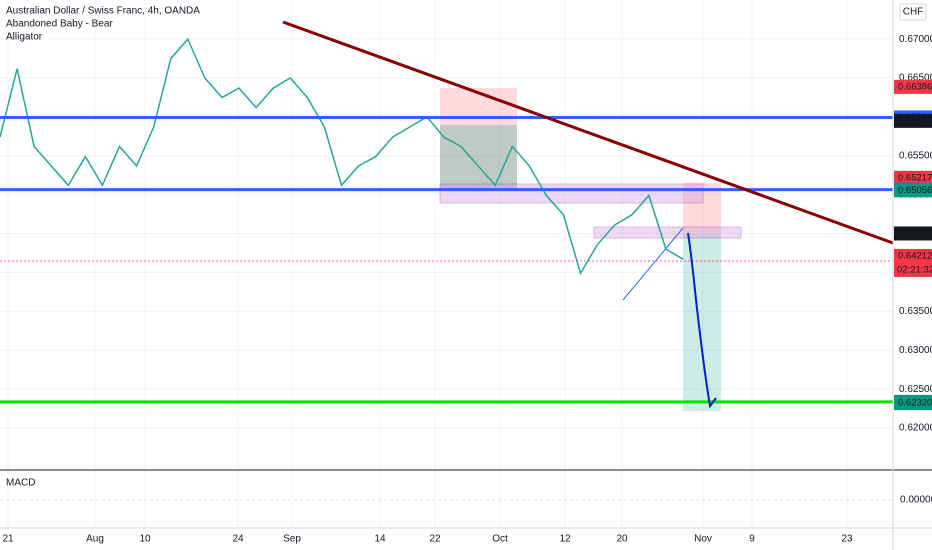 This screenshot has width=932, height=550. What do you see at coordinates (915, 155) in the screenshot?
I see `y-tick-label: 0.65500` at bounding box center [915, 155].